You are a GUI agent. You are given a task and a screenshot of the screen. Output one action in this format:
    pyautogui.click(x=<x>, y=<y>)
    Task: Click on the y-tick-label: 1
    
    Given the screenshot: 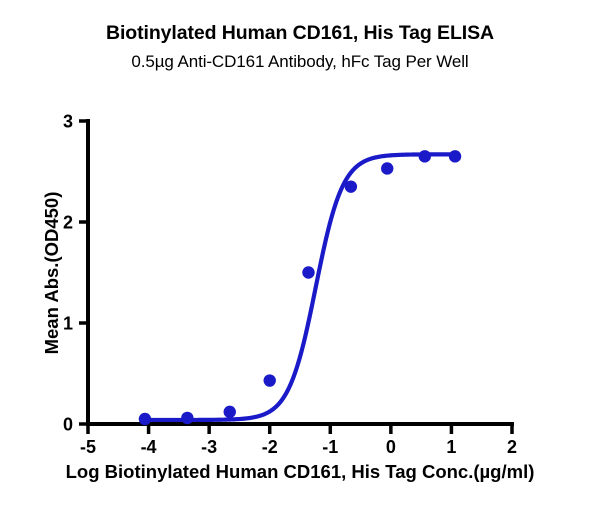 What is the action you would take?
    pyautogui.click(x=68, y=324)
    